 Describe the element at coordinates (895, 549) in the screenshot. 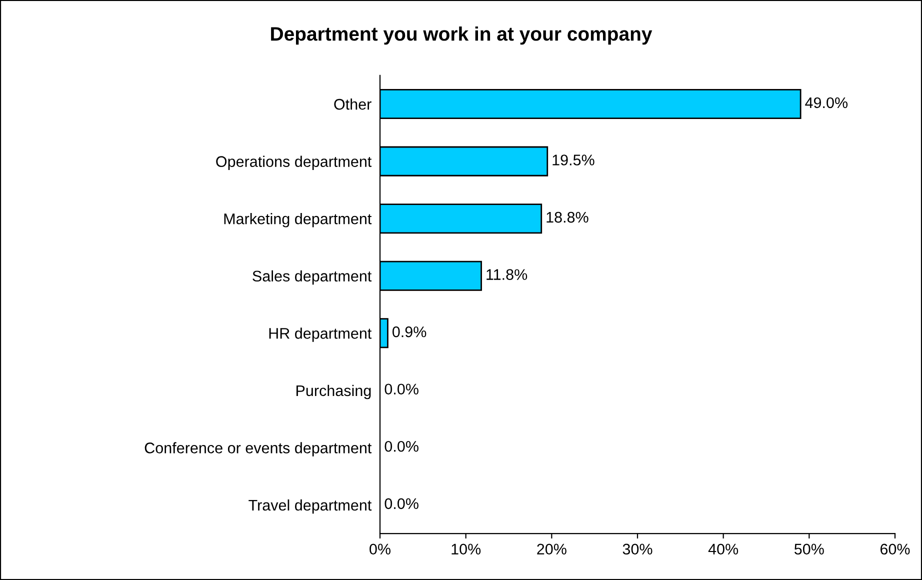

I see `x-tick-label: 60%` at that location.